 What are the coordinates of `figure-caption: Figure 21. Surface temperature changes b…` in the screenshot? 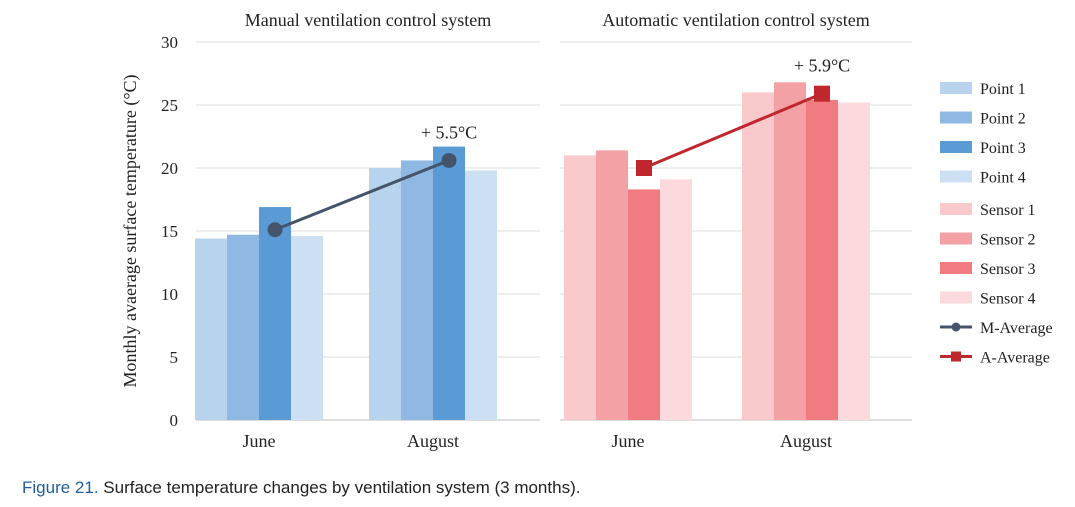 It's located at (301, 488).